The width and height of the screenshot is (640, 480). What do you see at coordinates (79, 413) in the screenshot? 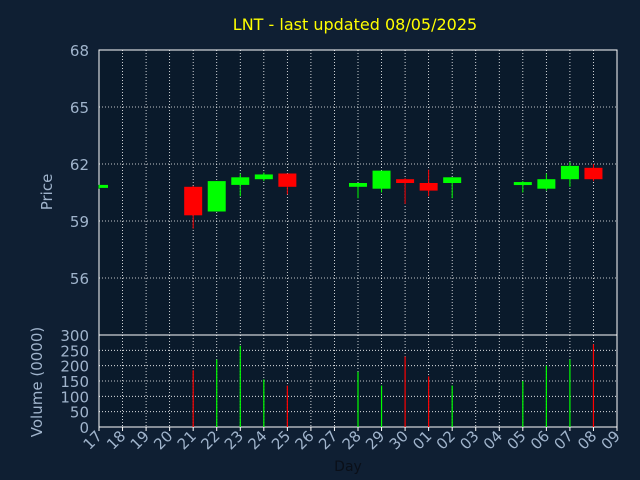
I see `volume-y-tick-label: 50` at bounding box center [79, 413].